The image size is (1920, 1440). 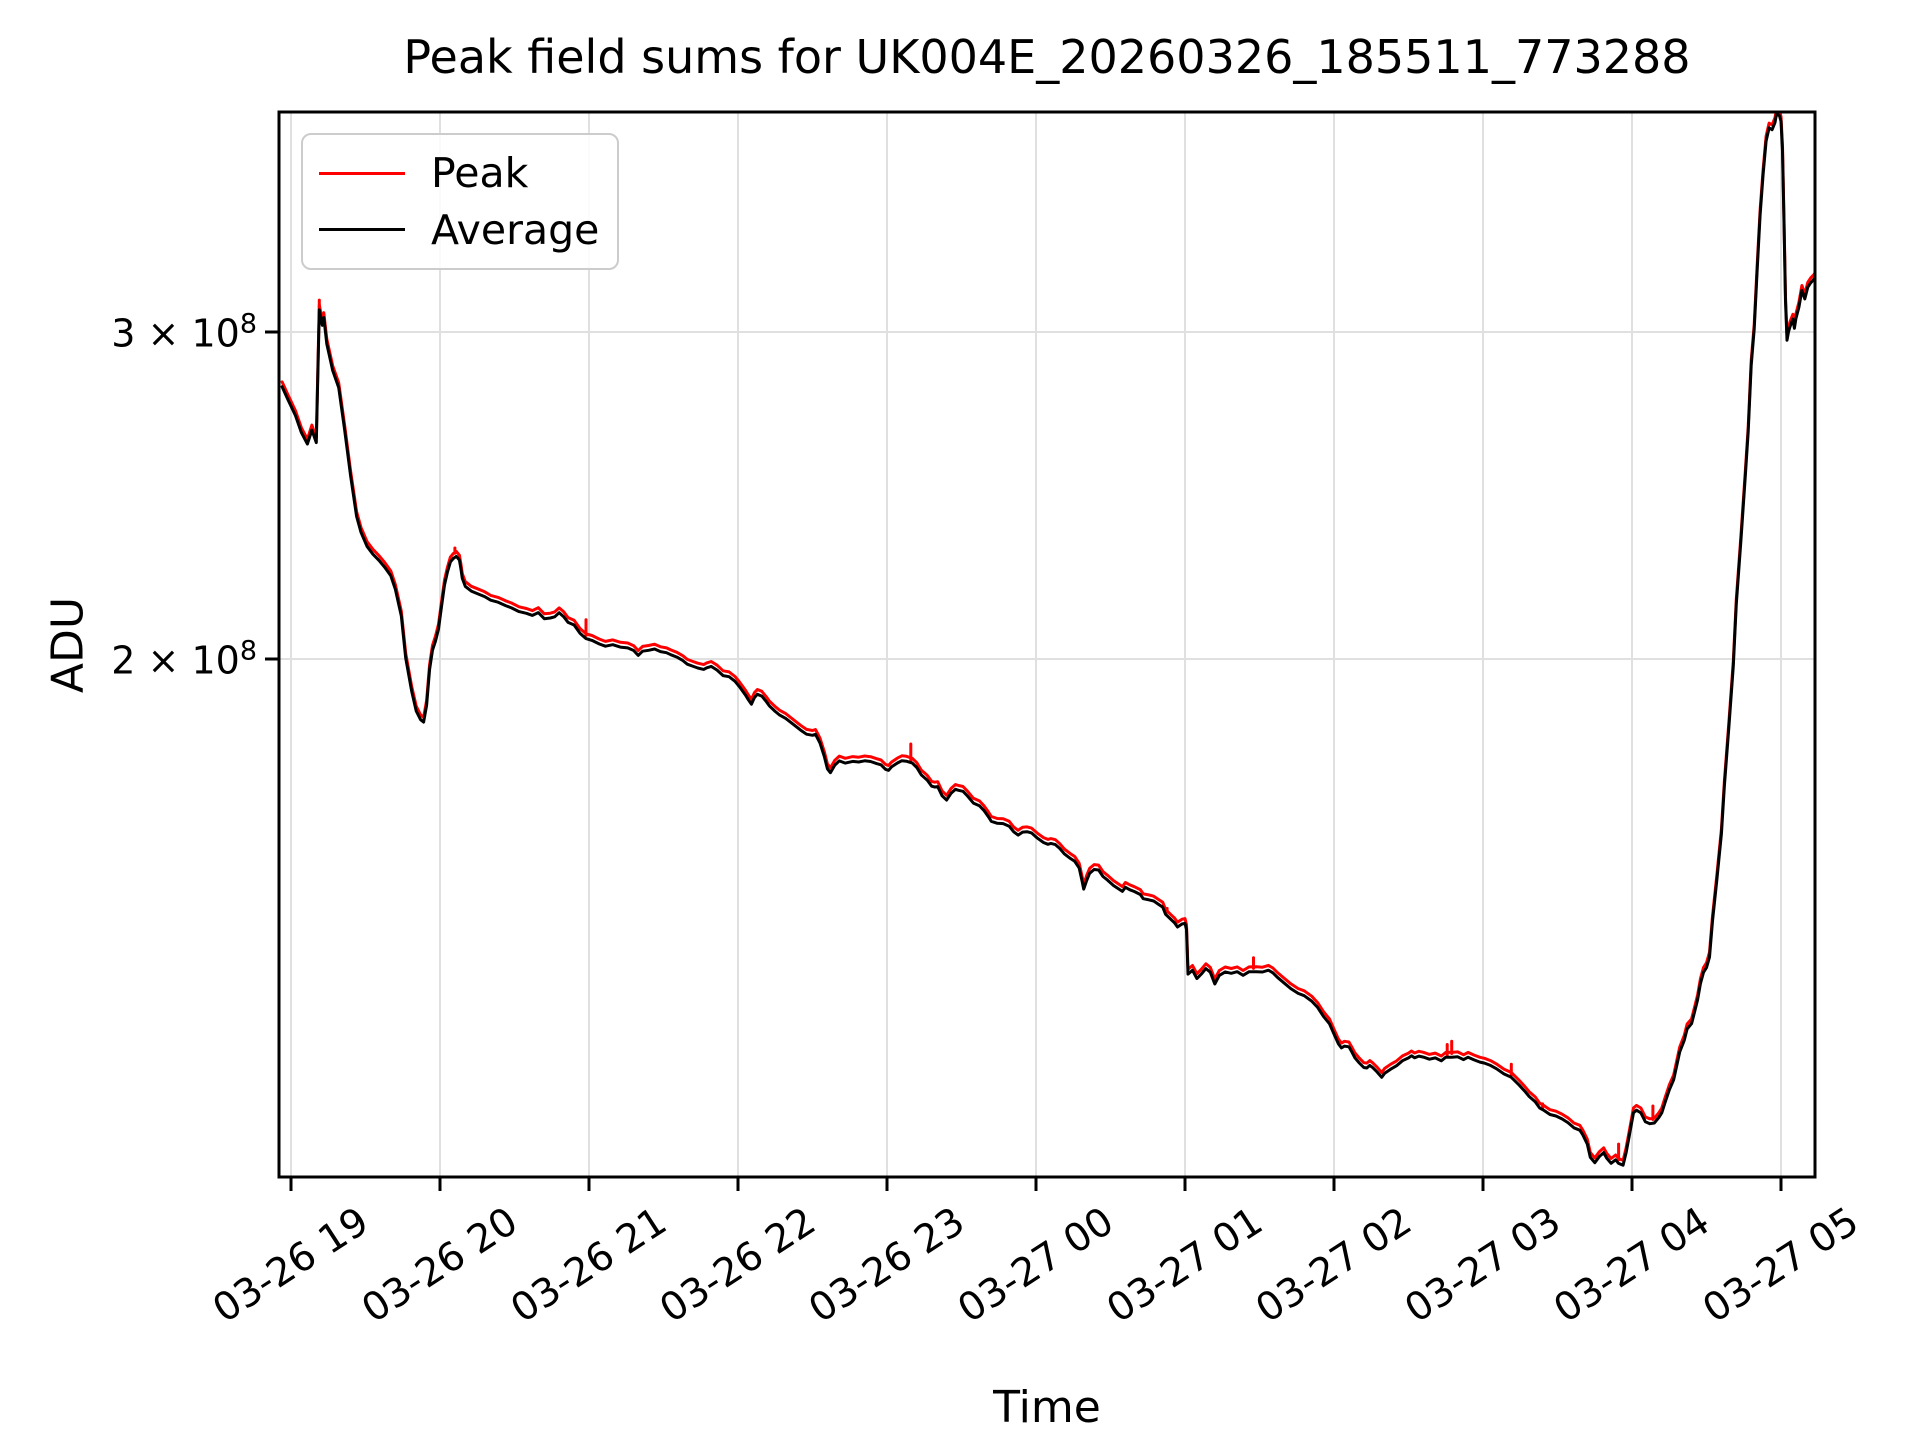 What do you see at coordinates (1047, 1407) in the screenshot?
I see `x-axis-label: Time` at bounding box center [1047, 1407].